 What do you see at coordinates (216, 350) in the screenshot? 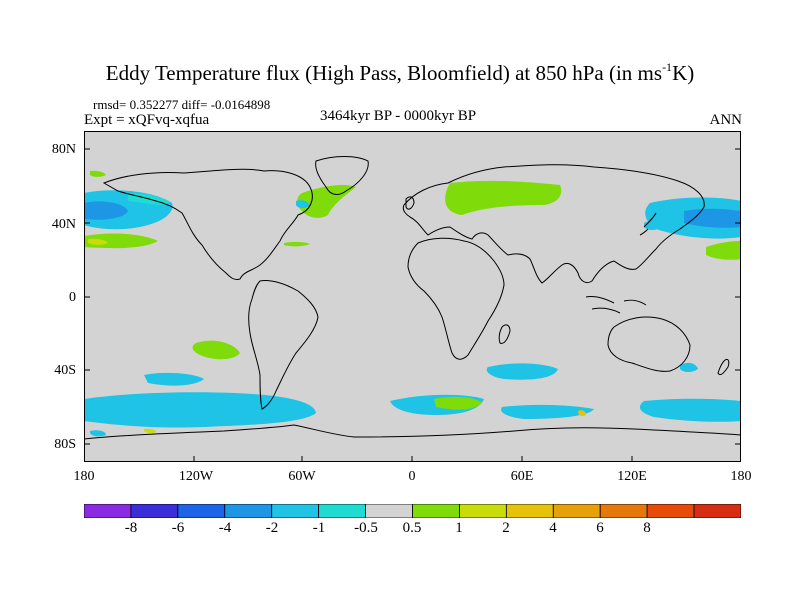
I see `anomaly-satl-green` at bounding box center [216, 350].